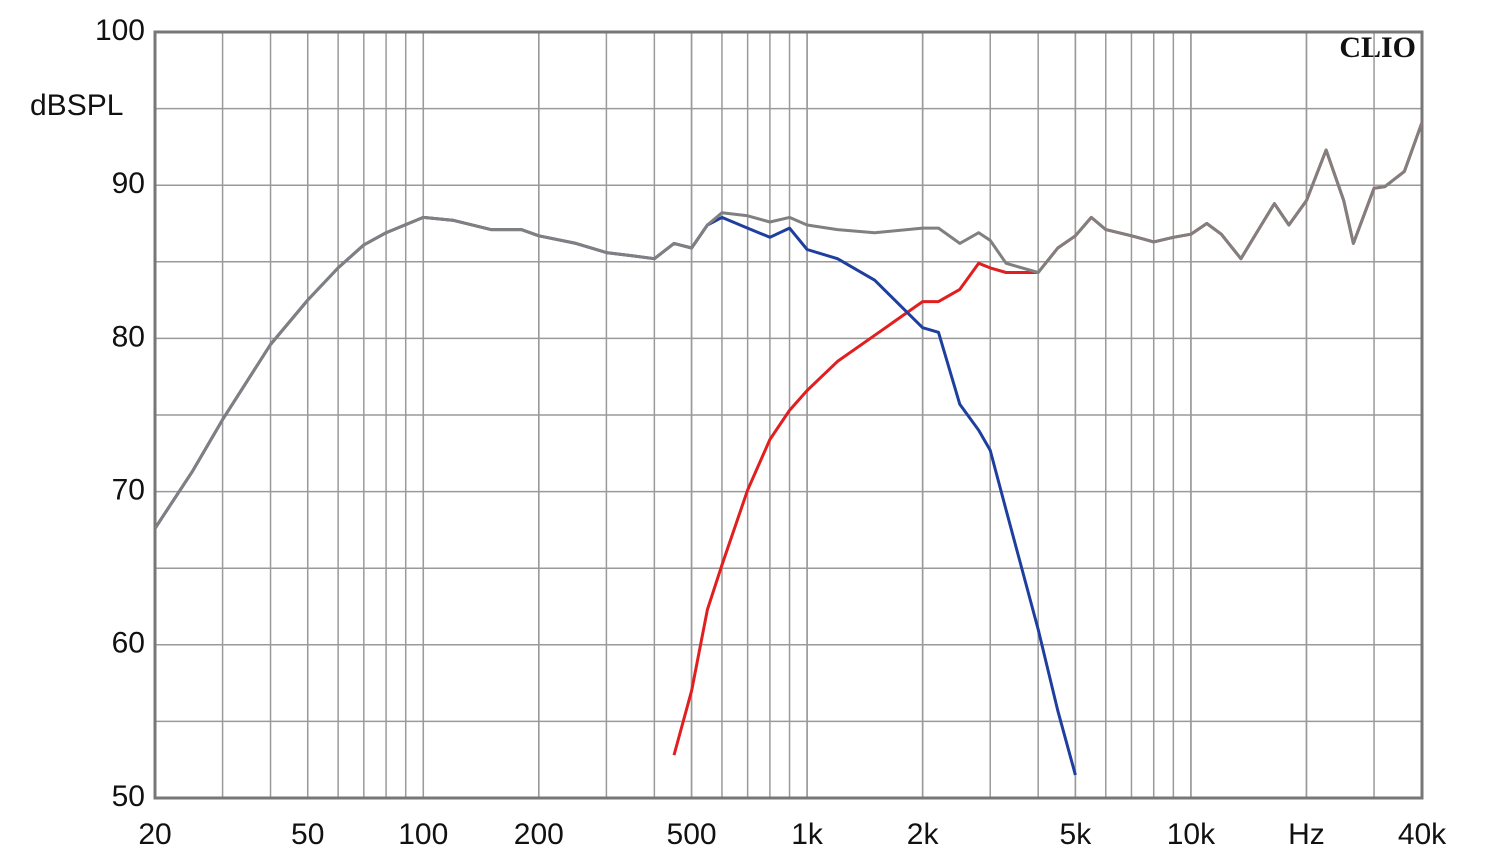  What do you see at coordinates (692, 834) in the screenshot?
I see `x-tick-label: 500` at bounding box center [692, 834].